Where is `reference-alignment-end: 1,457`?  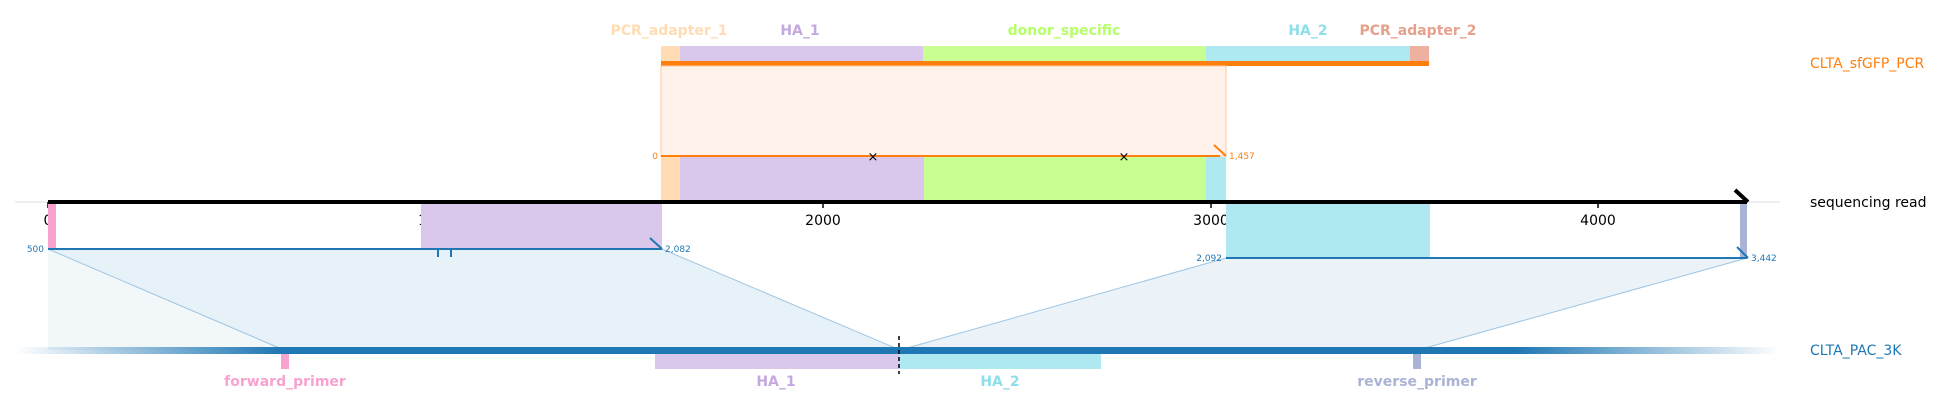
reference-alignment-end: 1,457 is located at coordinates (1242, 157).